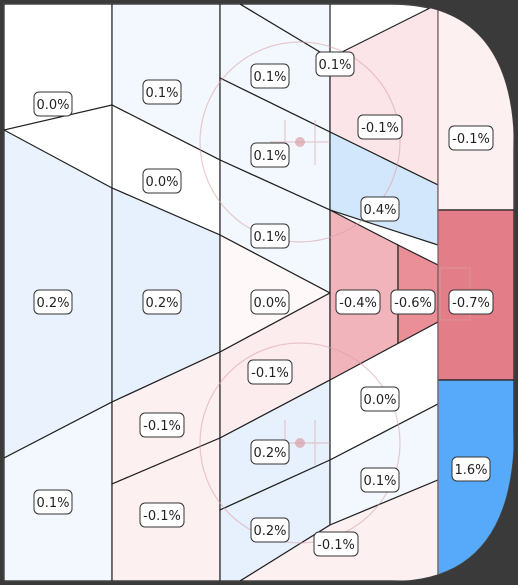  I want to click on zone-label-z21: 0.0%, so click(380, 399).